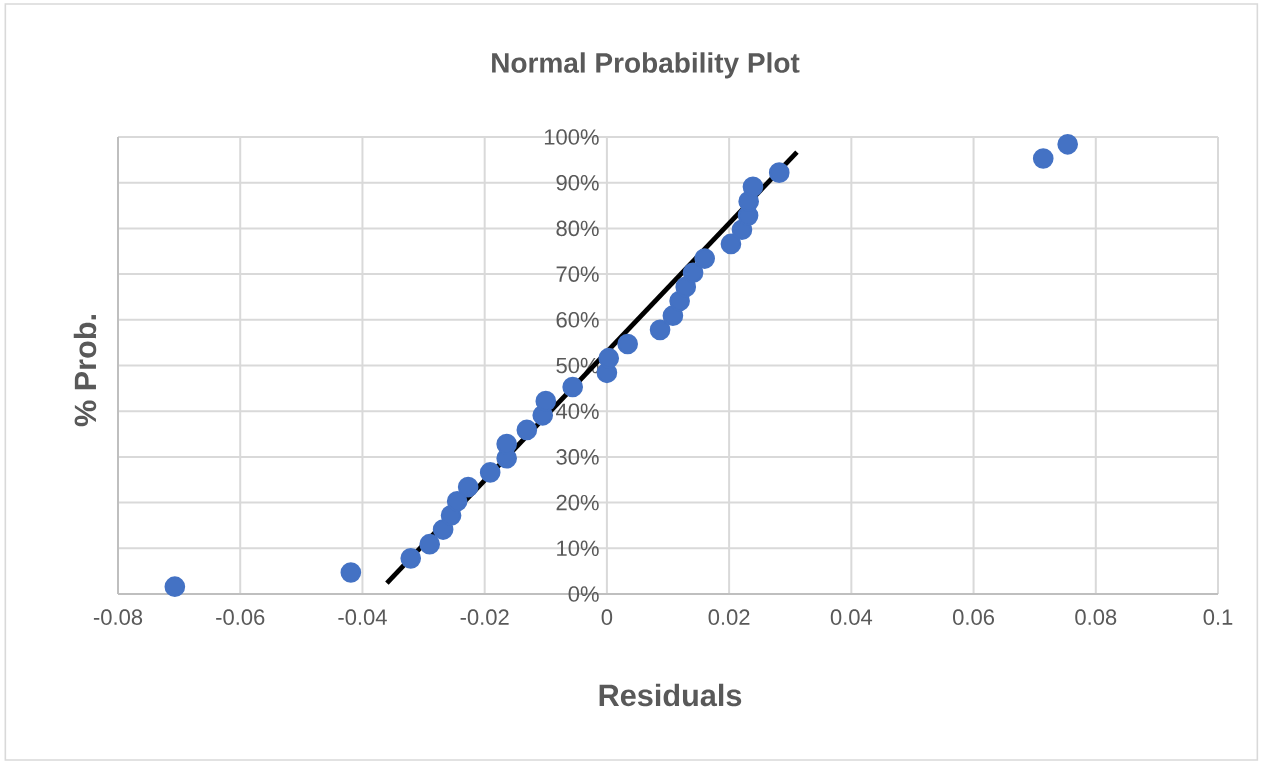 The image size is (1262, 764). What do you see at coordinates (729, 617) in the screenshot?
I see `x-tick-label: 0.02` at bounding box center [729, 617].